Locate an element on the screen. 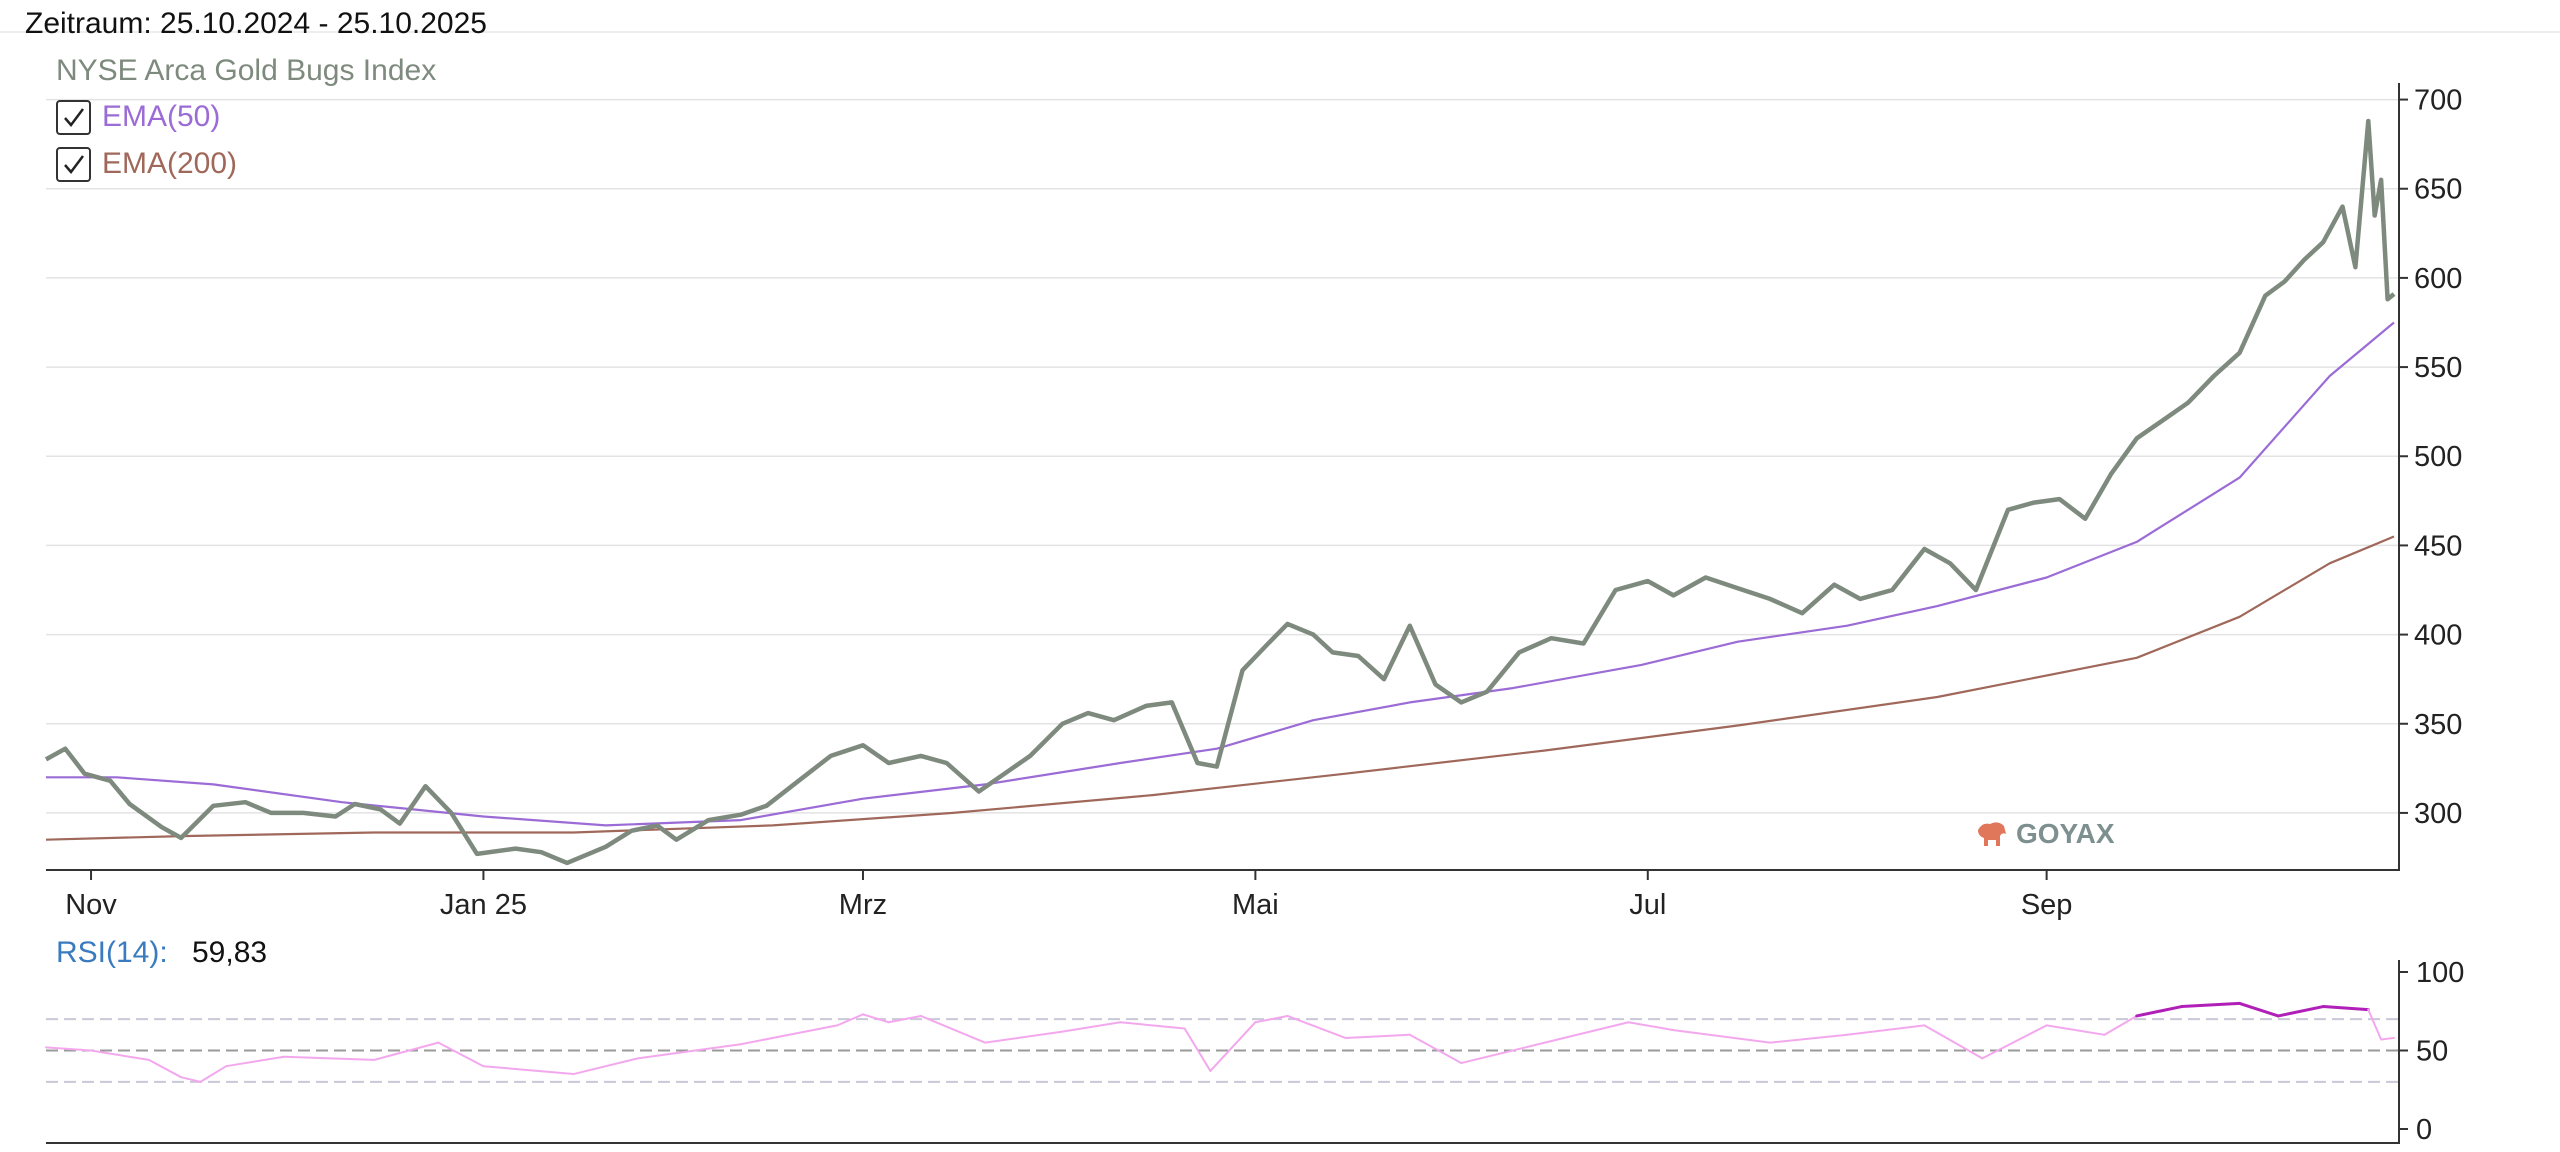 The image size is (2560, 1152). rsi-reference-lines is located at coordinates (1222, 1050).